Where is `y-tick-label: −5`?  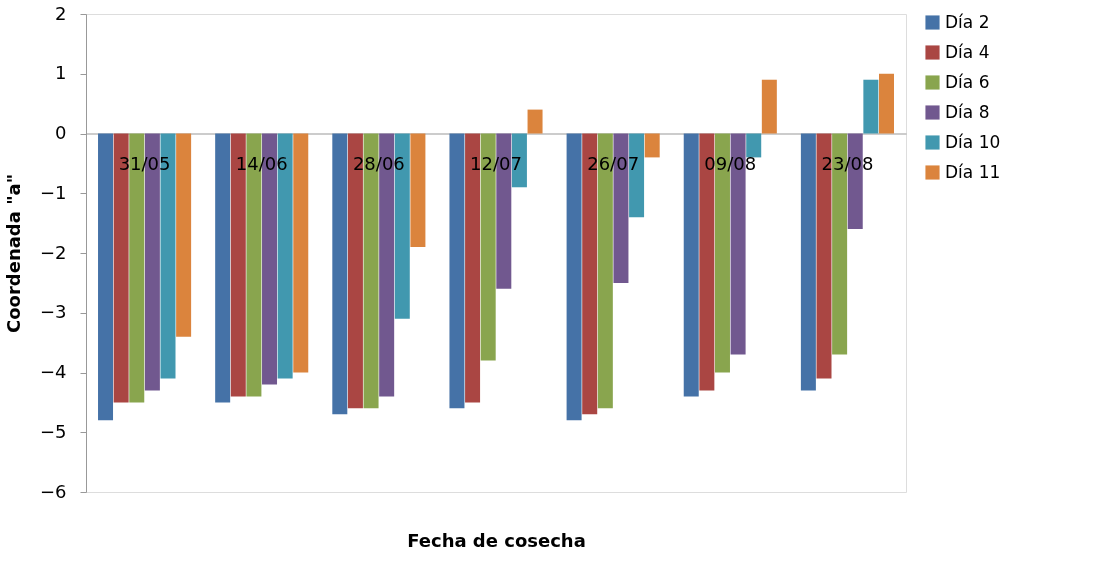
y-tick-label: −5 is located at coordinates (53, 431).